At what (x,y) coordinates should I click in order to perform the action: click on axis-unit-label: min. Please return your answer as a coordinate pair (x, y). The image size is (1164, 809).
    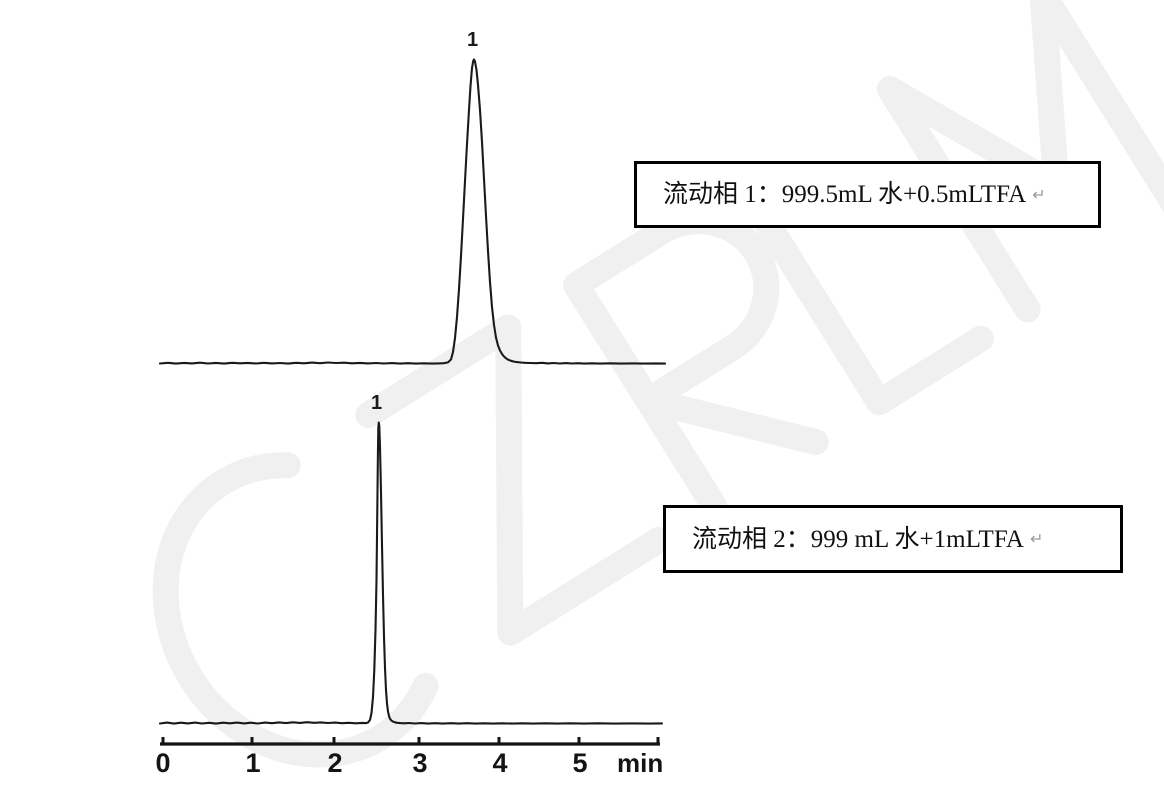
    Looking at the image, I should click on (640, 763).